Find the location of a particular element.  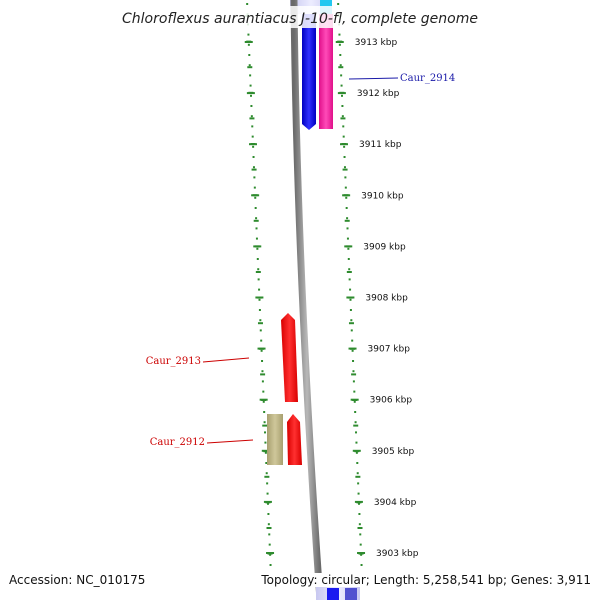

tick-label: 3911 kbp is located at coordinates (380, 145).